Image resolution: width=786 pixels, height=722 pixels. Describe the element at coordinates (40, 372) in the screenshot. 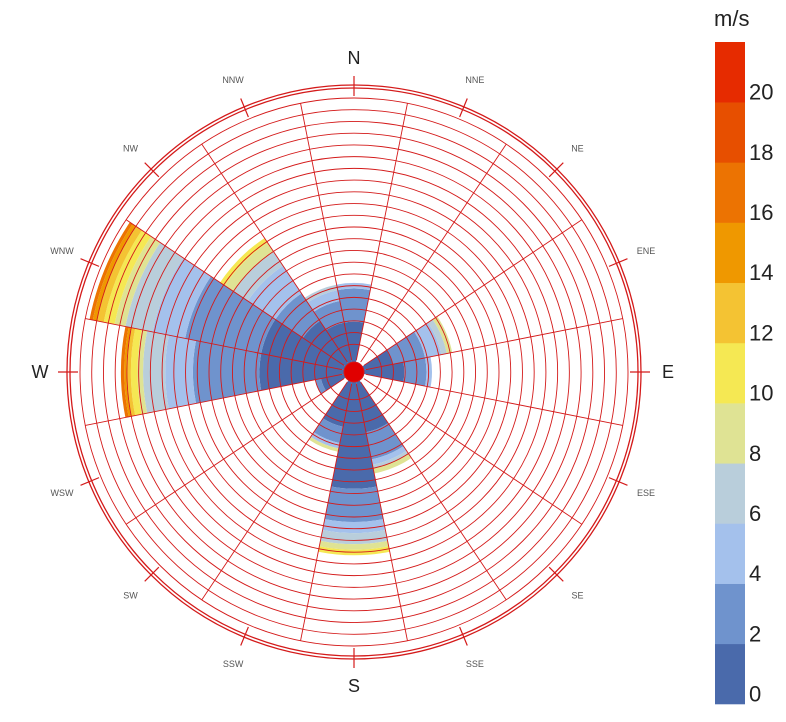

I see `direction-label-w: W` at that location.